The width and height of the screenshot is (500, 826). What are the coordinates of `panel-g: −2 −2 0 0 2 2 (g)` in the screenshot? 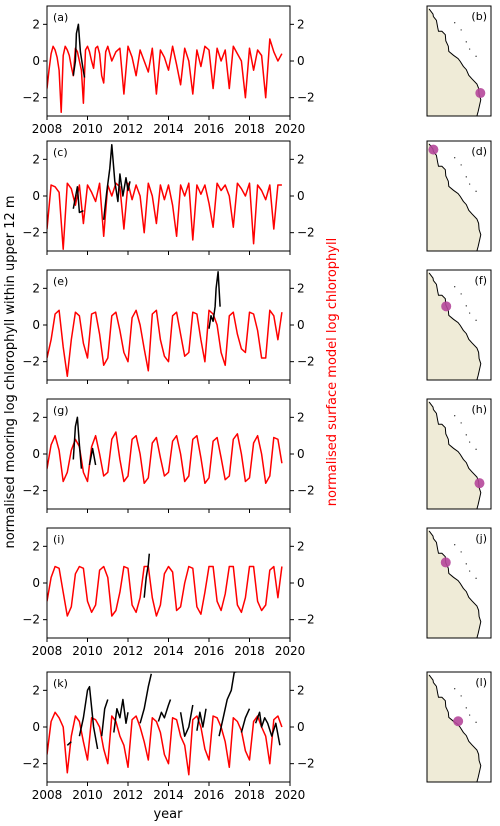 It's located at (168, 455).